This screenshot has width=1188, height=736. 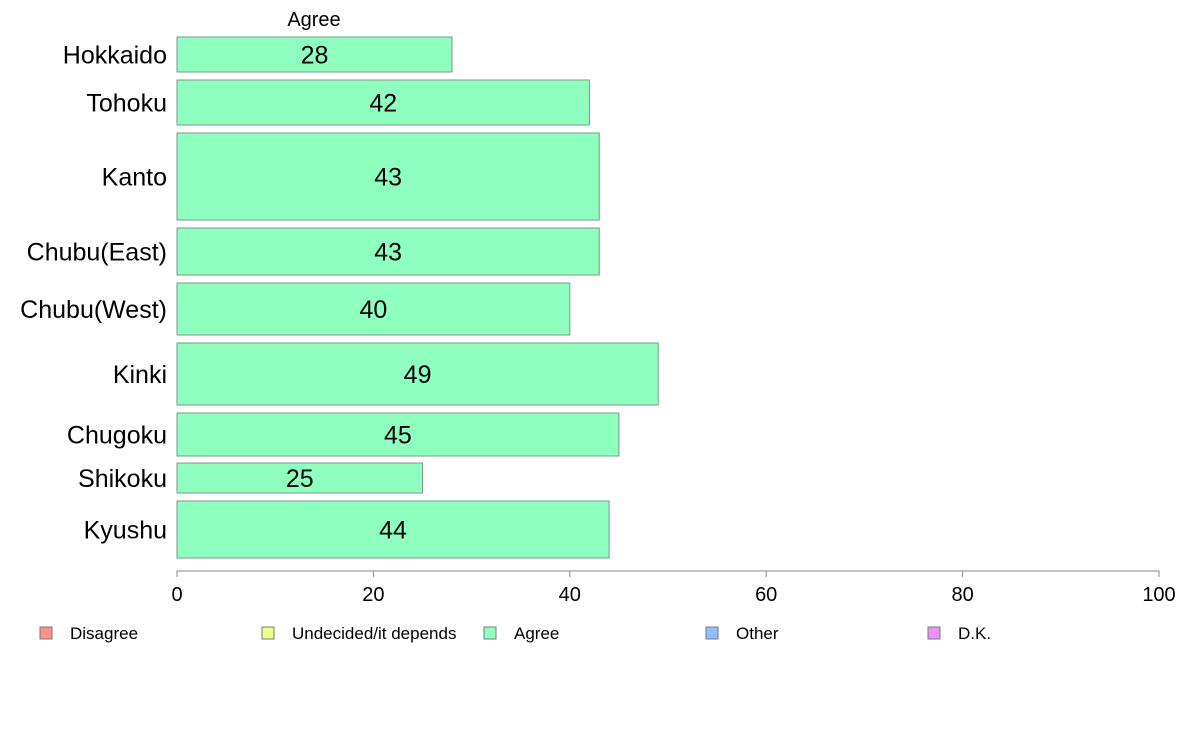 What do you see at coordinates (115, 56) in the screenshot?
I see `region-label: Hokkaido` at bounding box center [115, 56].